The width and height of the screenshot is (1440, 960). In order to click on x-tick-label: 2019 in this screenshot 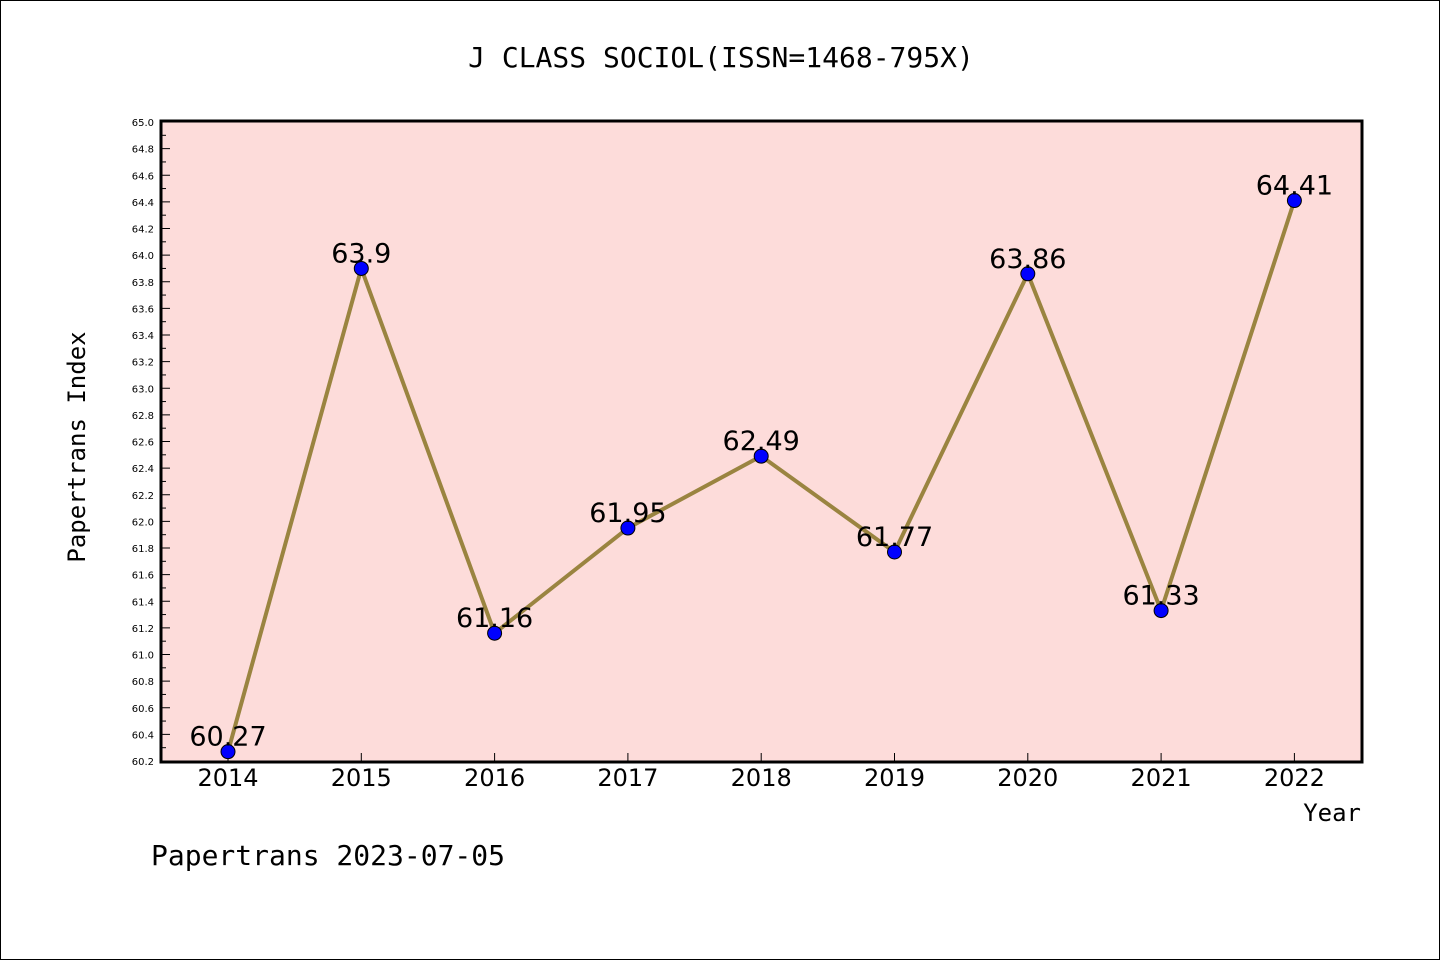, I will do `click(894, 778)`.